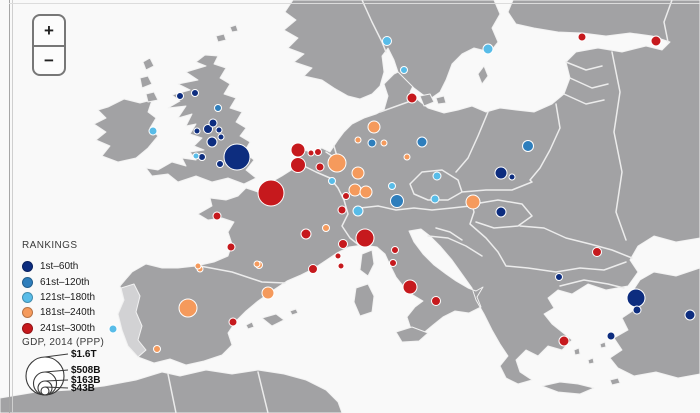  I want to click on rankings-legend-item: 1st–60th, so click(58, 266).